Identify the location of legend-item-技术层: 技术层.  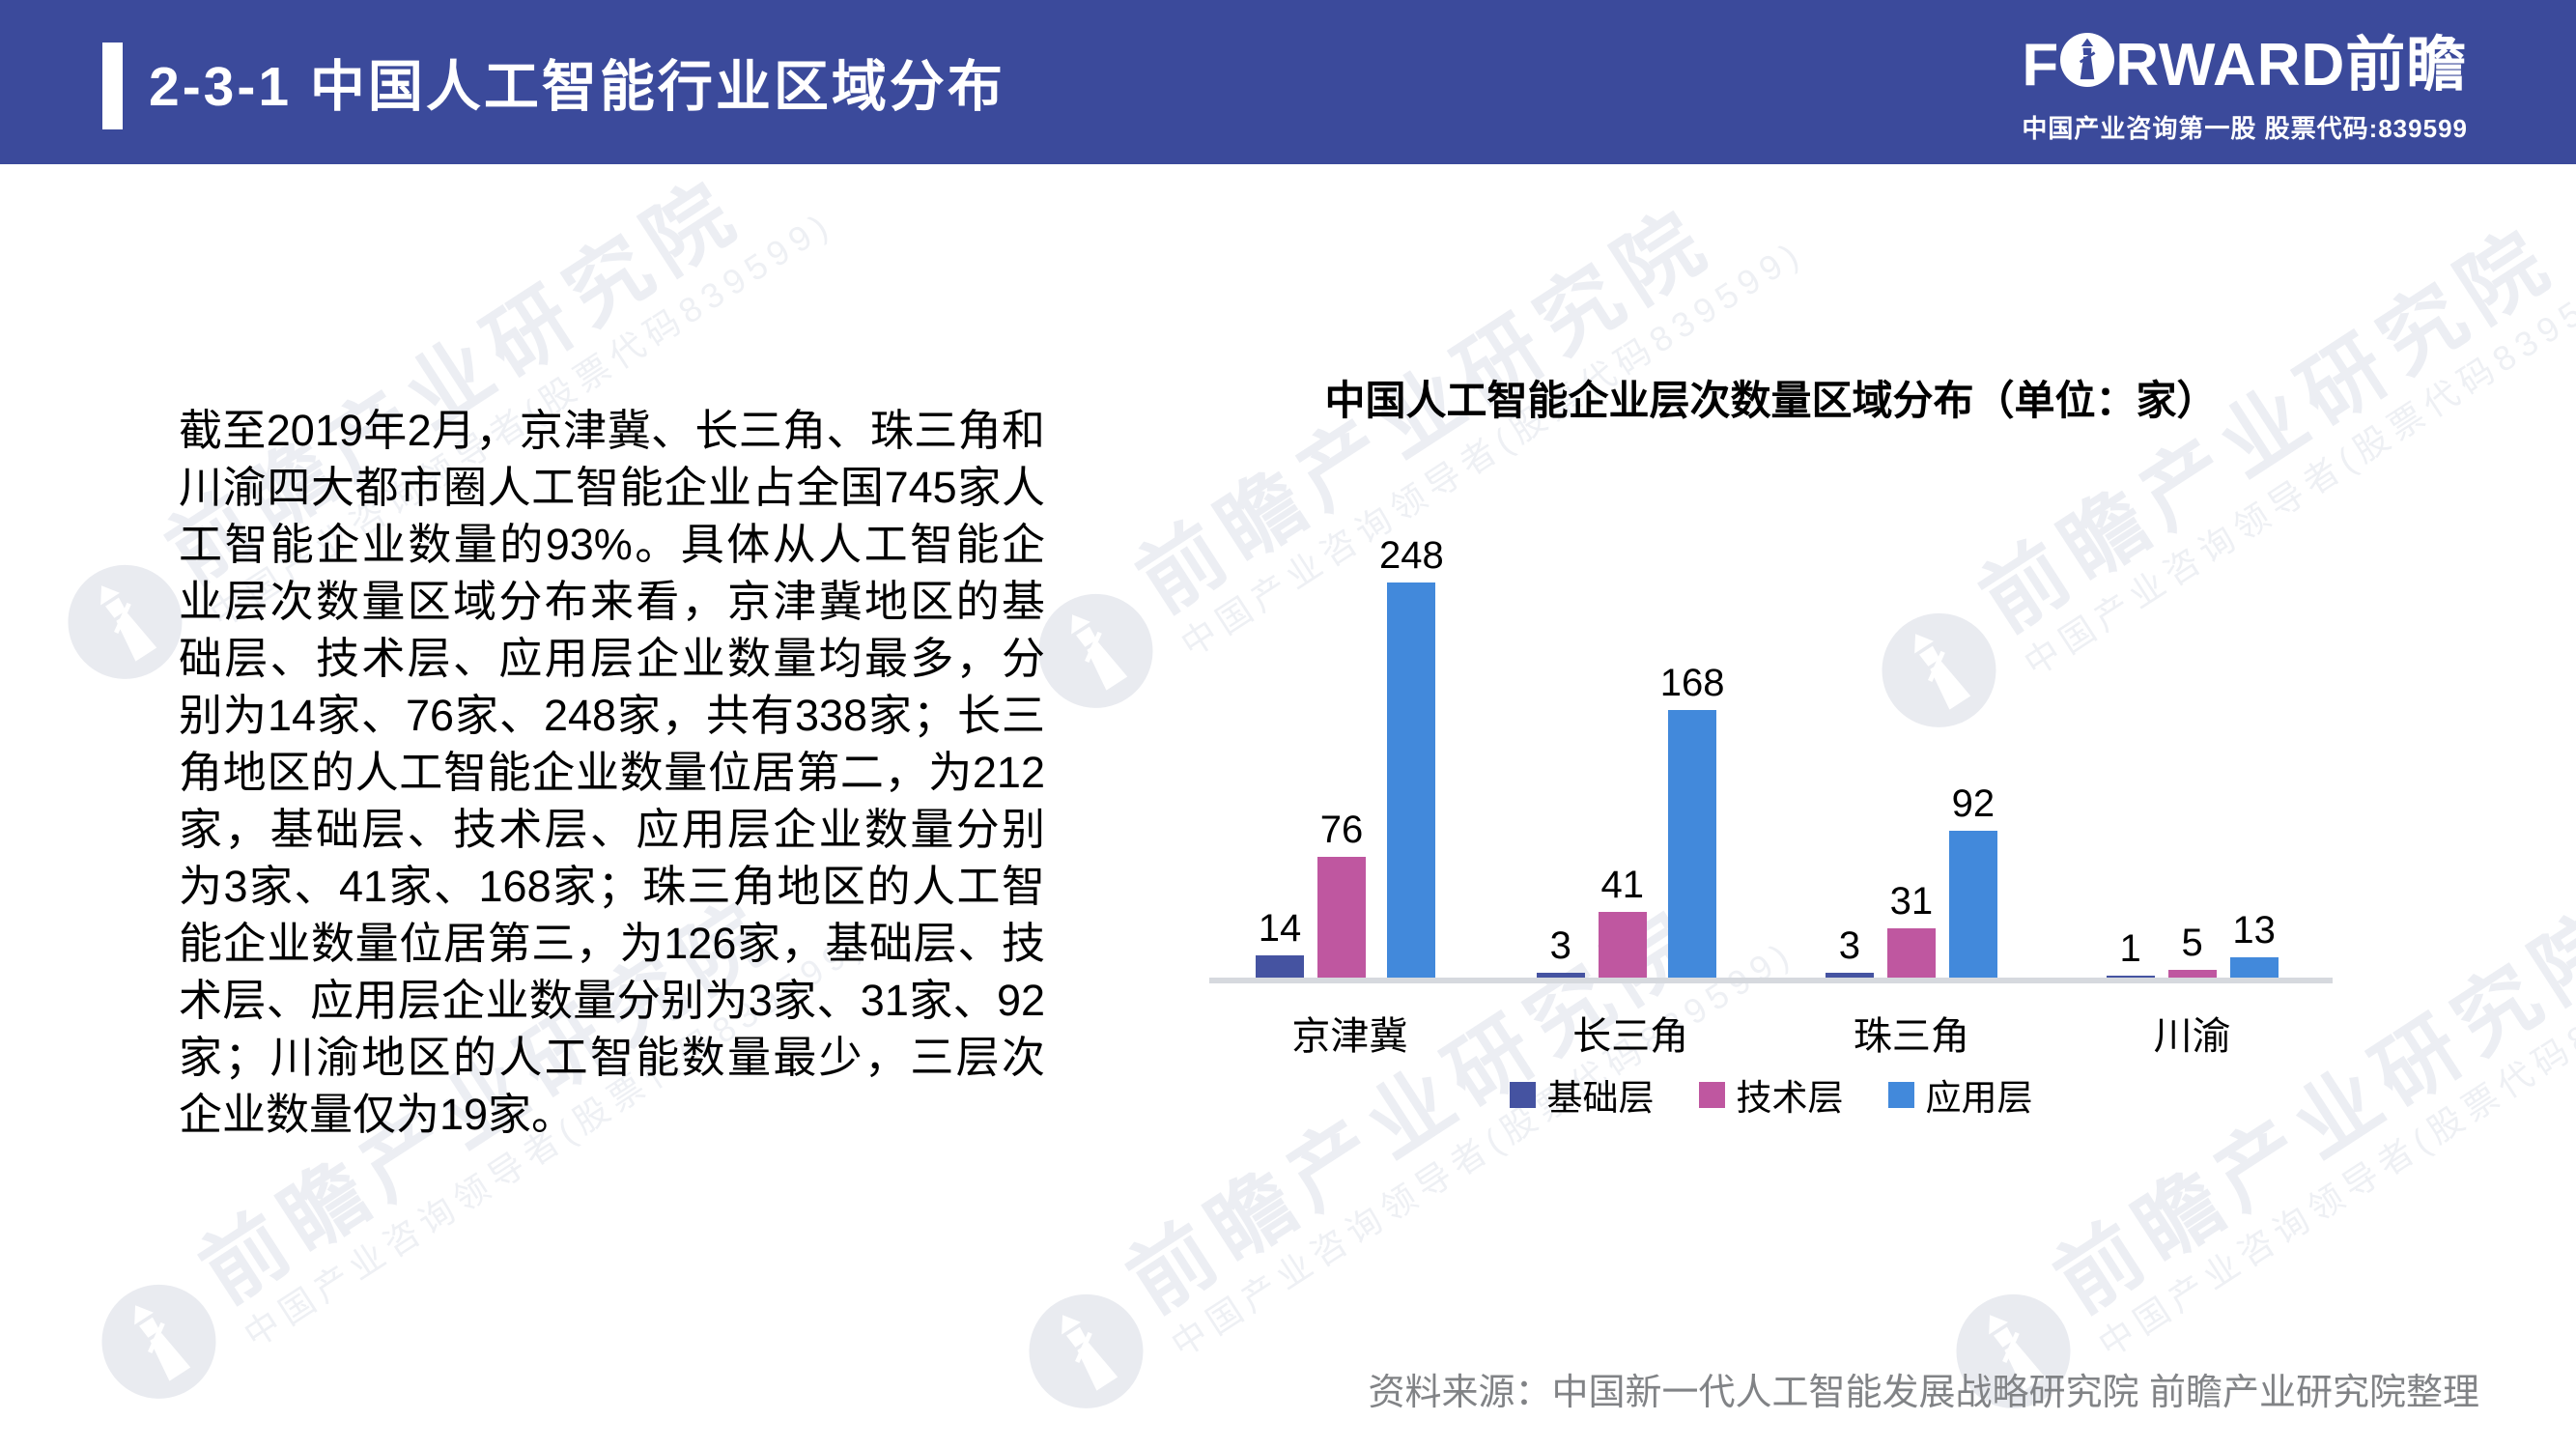
(1771, 1094).